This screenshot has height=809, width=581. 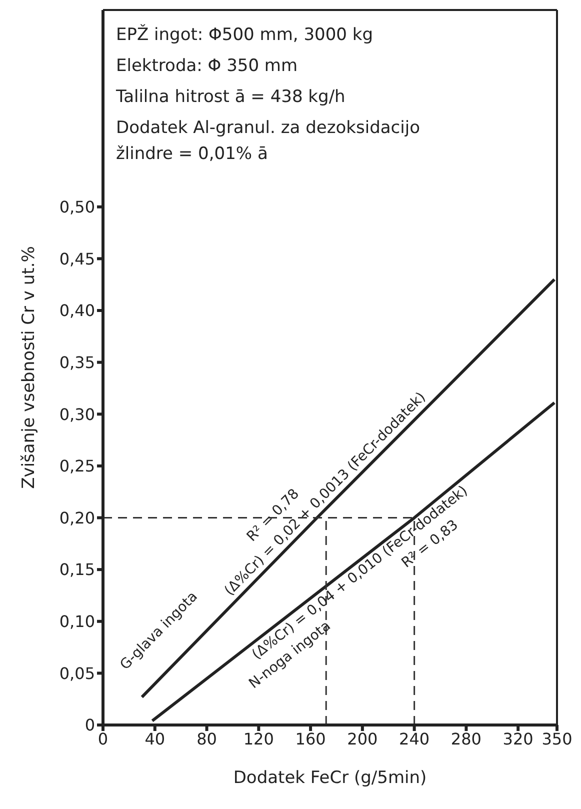 What do you see at coordinates (518, 738) in the screenshot?
I see `x-tick-label: 320` at bounding box center [518, 738].